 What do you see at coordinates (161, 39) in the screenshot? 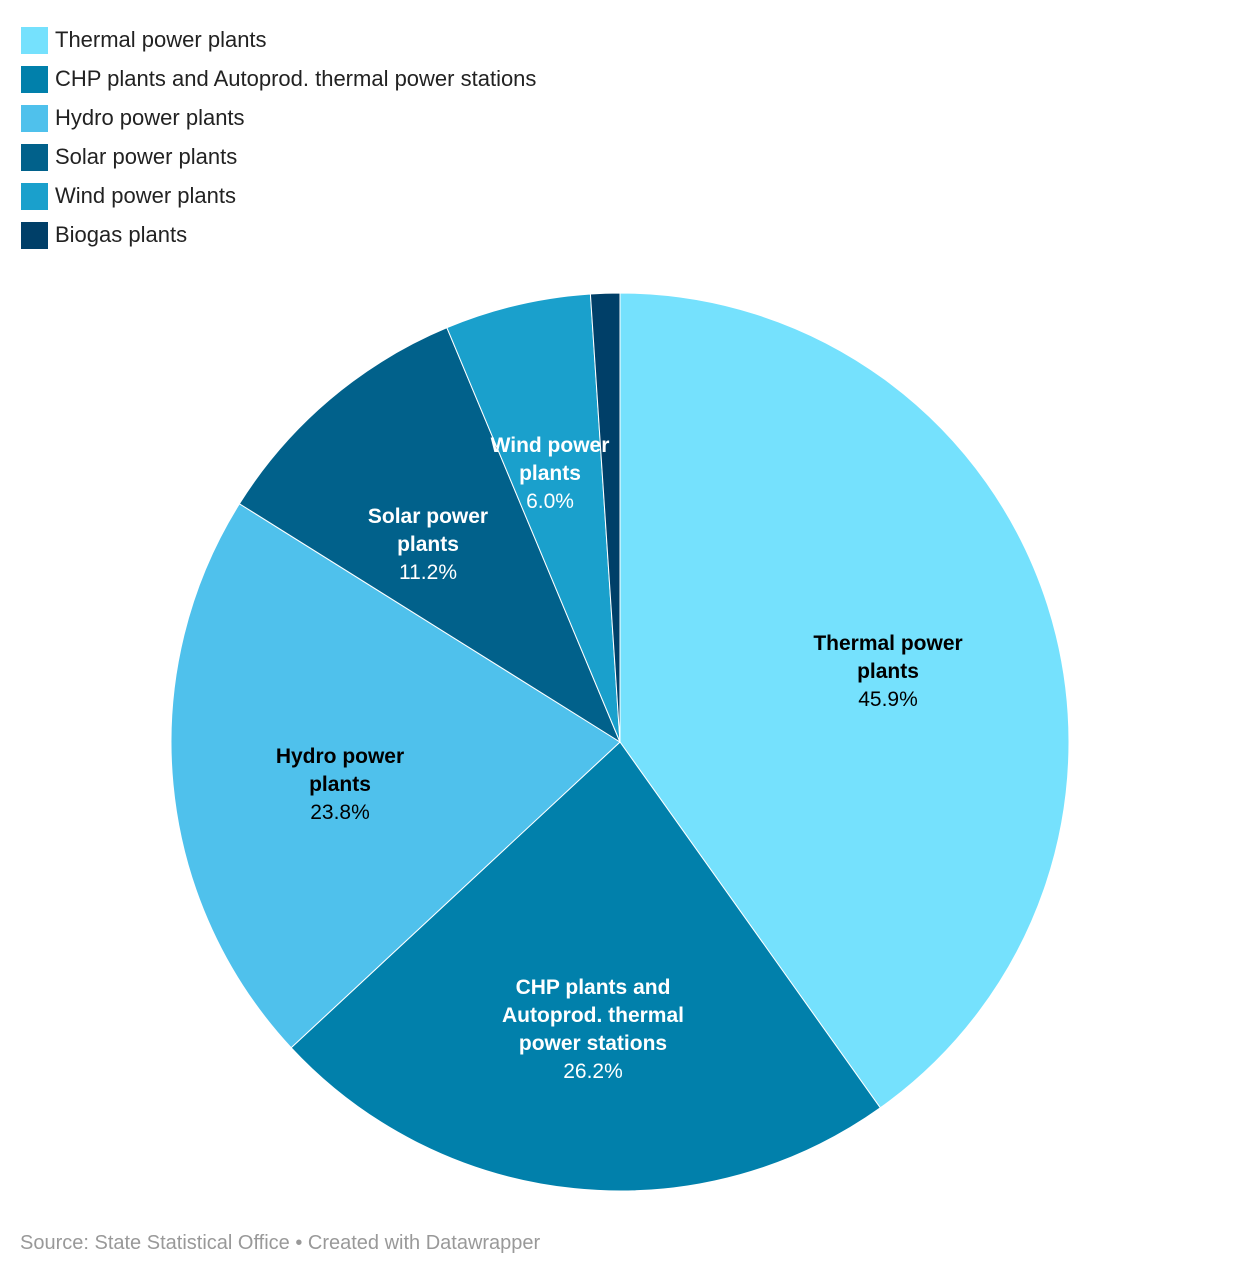
I see `legend-label: Thermal power plants` at bounding box center [161, 39].